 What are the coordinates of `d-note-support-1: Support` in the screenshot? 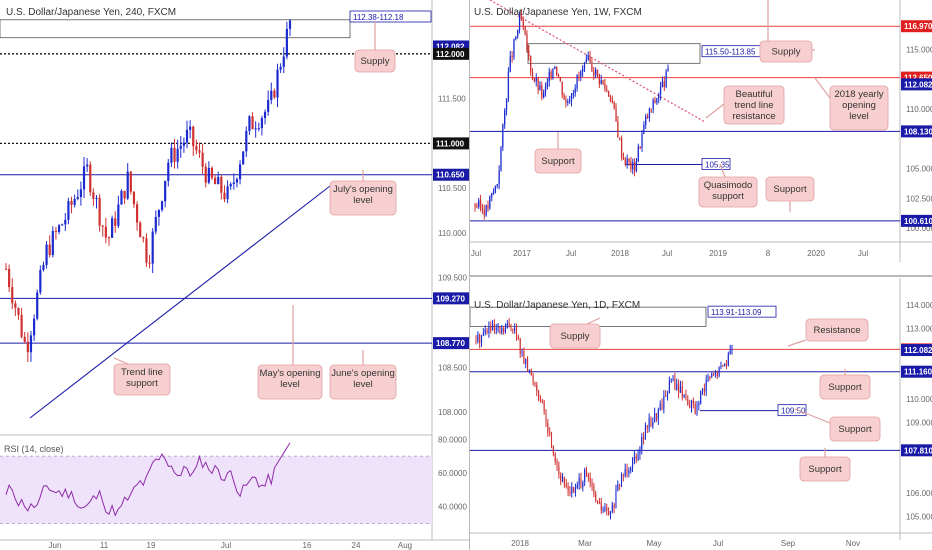 It's located at (845, 387).